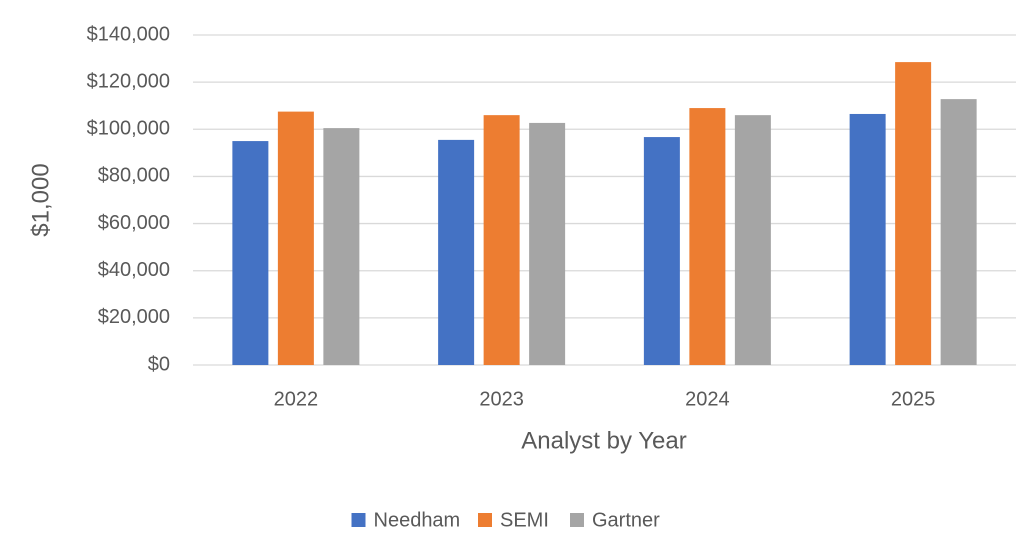  What do you see at coordinates (134, 176) in the screenshot?
I see `y-tick-label: $80,000` at bounding box center [134, 176].